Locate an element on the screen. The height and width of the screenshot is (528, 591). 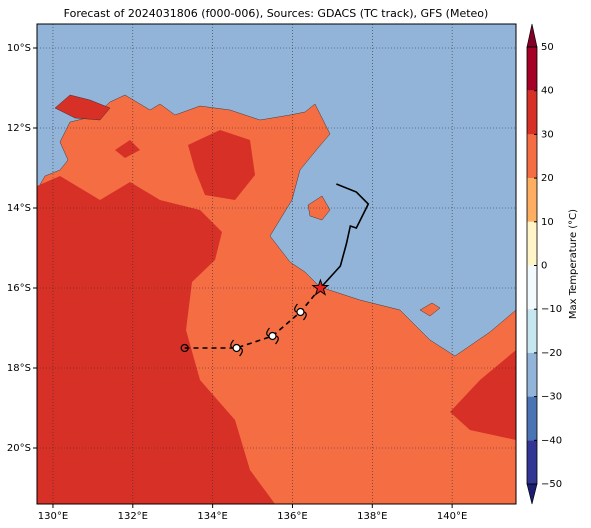
colorbar-tick-label: −10 is located at coordinates (551, 309).